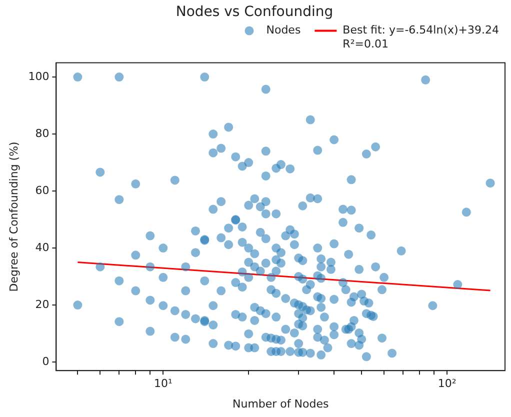 This screenshot has height=417, width=511. I want to click on y-tick-label: 60, so click(42, 190).